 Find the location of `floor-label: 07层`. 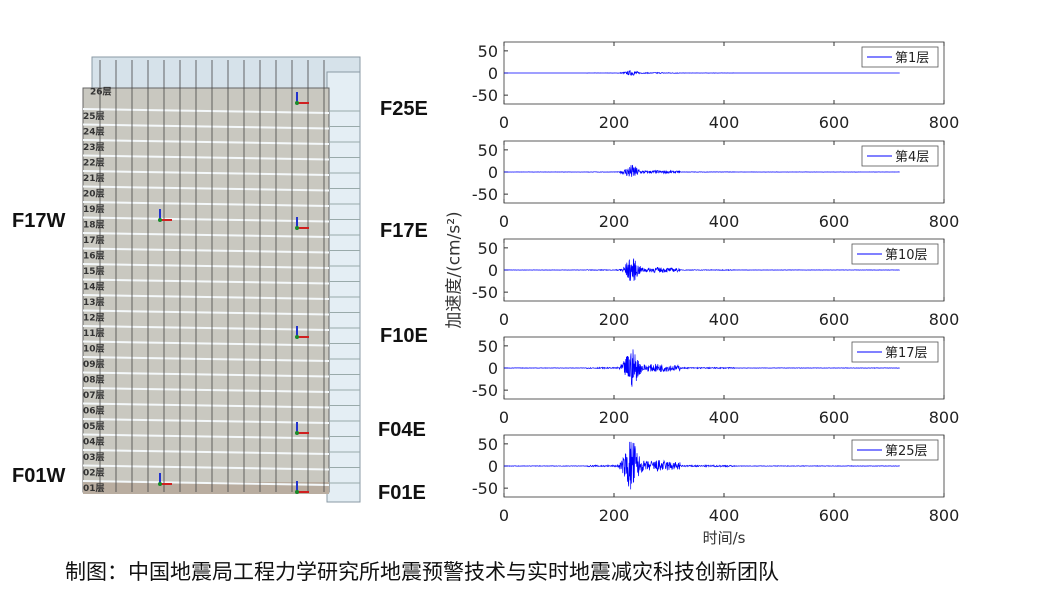

floor-label: 07层 is located at coordinates (94, 395).